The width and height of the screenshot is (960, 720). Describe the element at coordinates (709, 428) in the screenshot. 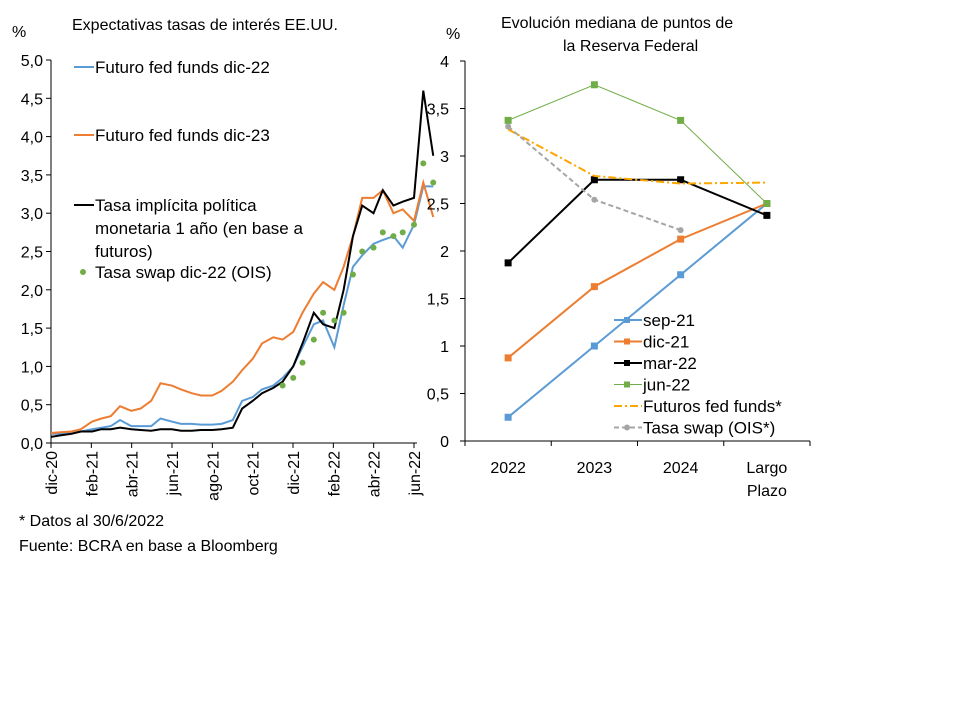

I see `right-legend-label: Tasa swap (OIS*)` at that location.